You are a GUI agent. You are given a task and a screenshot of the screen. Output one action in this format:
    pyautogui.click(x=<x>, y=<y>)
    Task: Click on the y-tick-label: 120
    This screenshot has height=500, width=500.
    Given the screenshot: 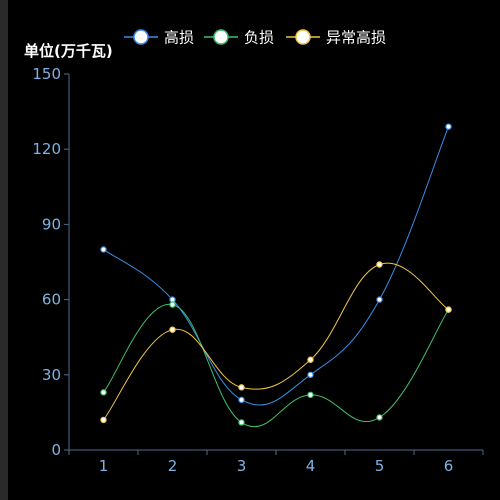 What is the action you would take?
    pyautogui.click(x=46, y=149)
    